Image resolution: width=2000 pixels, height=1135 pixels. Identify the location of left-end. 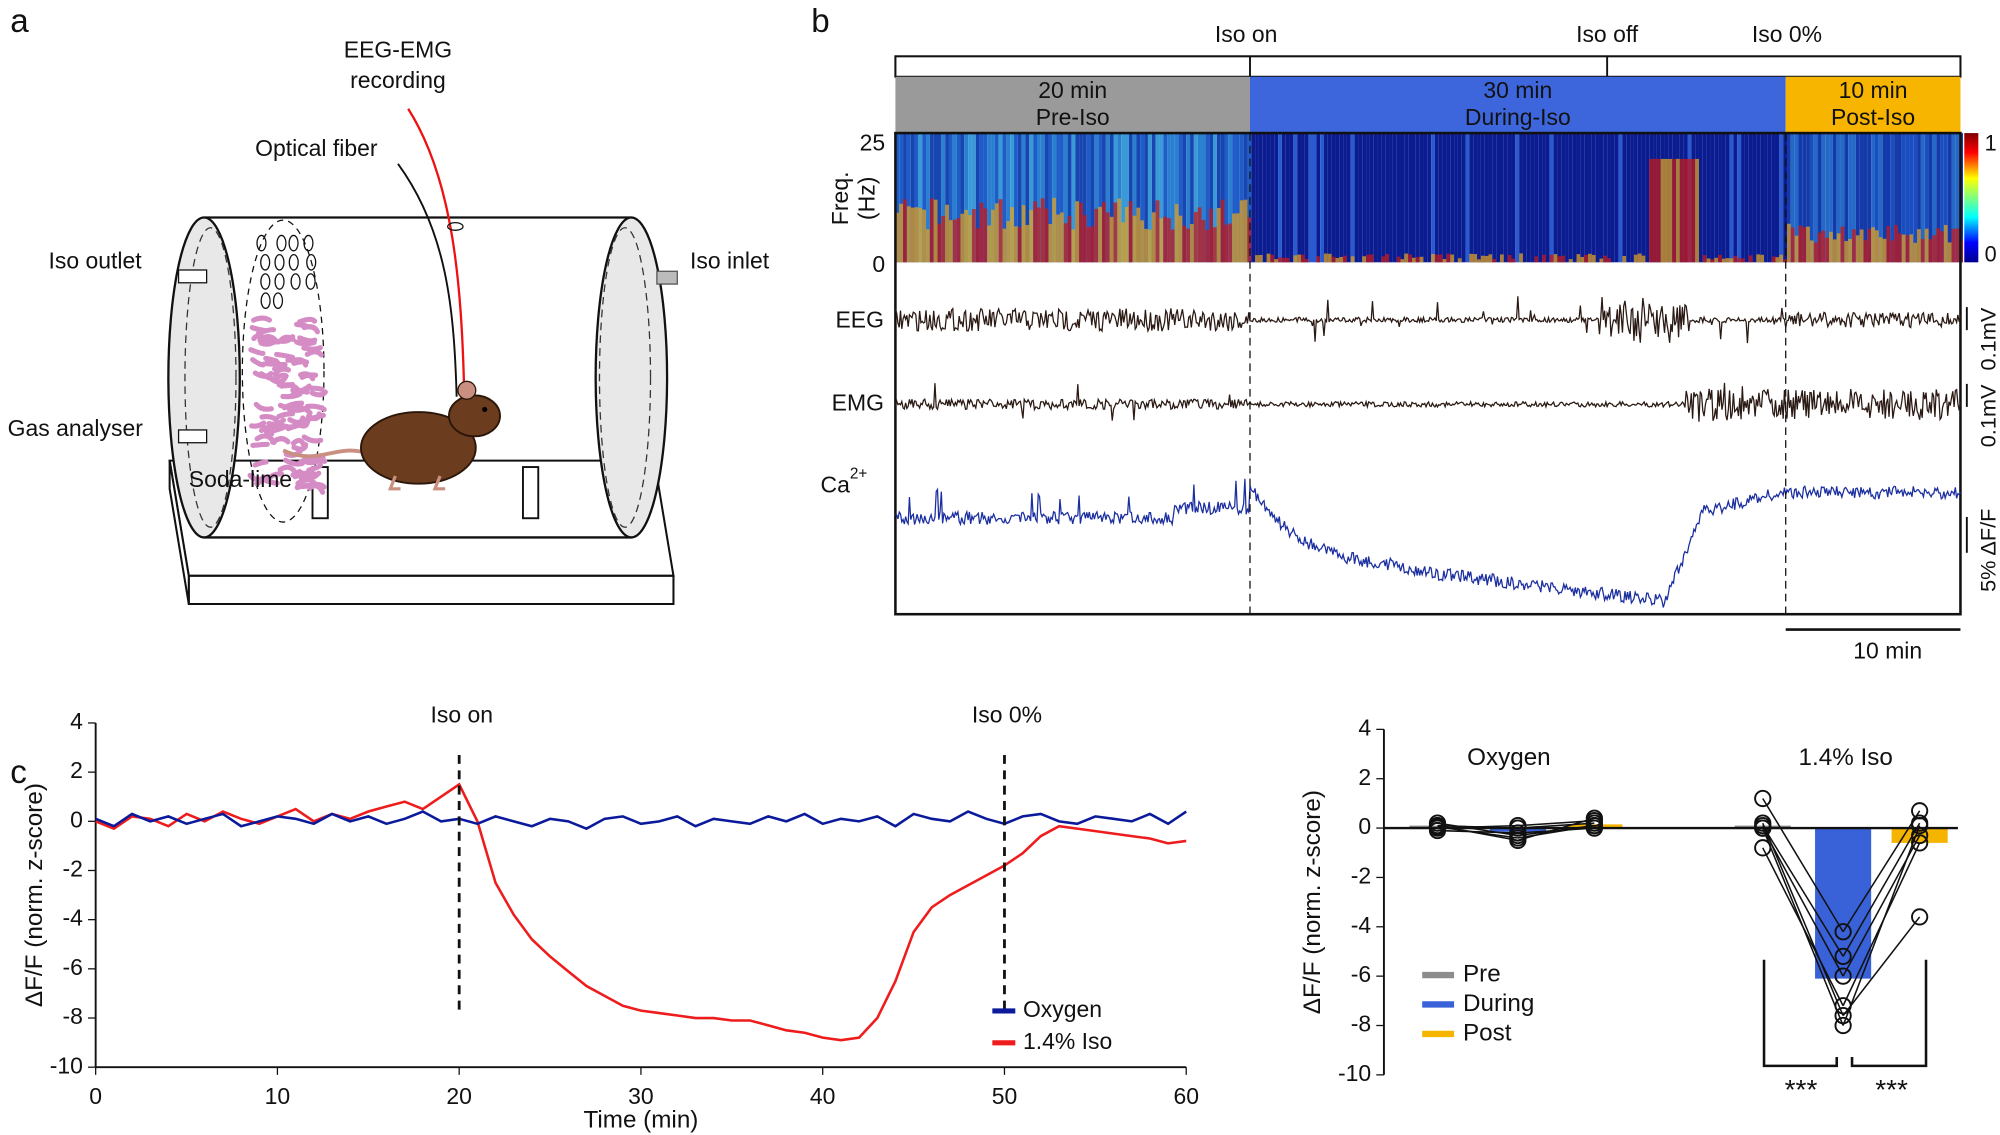
(204, 377).